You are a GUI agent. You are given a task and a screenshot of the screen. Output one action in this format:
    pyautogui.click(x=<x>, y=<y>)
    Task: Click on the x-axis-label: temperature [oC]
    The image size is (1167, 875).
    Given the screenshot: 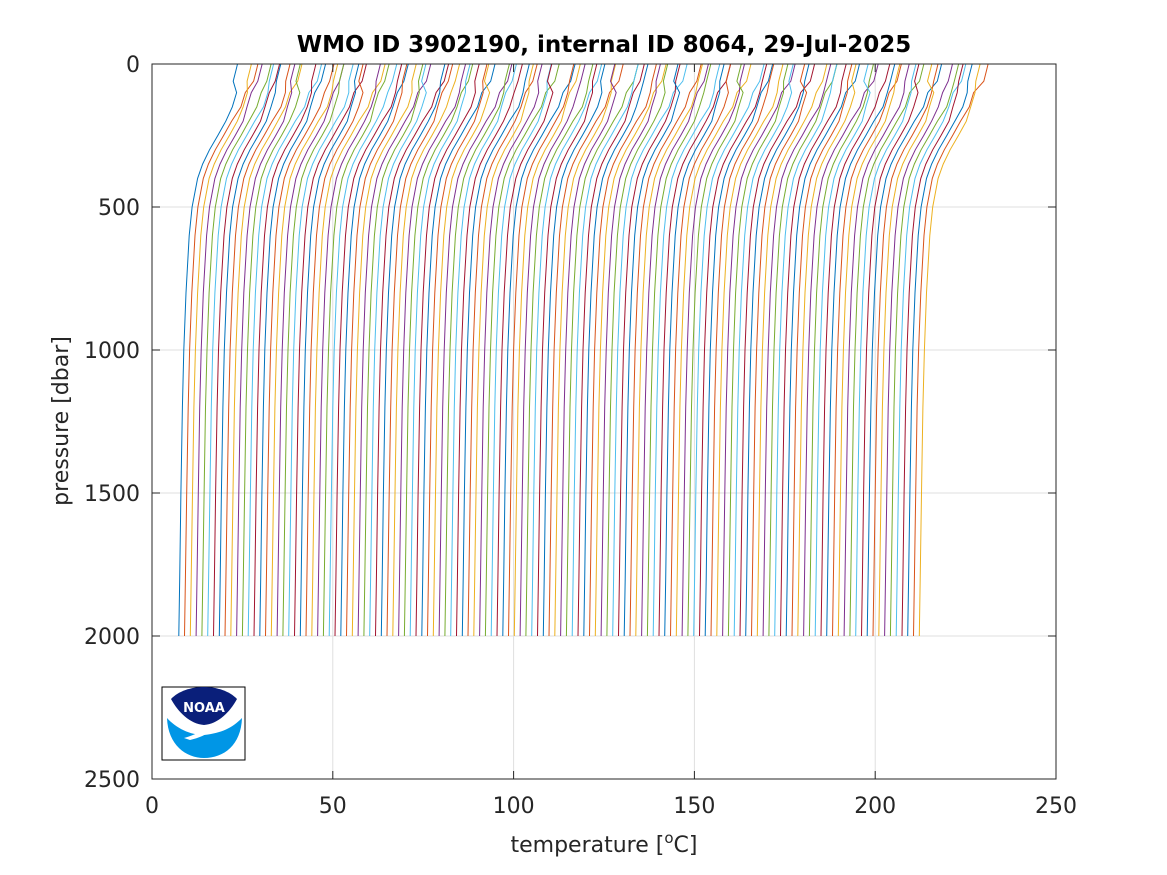 What is the action you would take?
    pyautogui.click(x=603, y=843)
    